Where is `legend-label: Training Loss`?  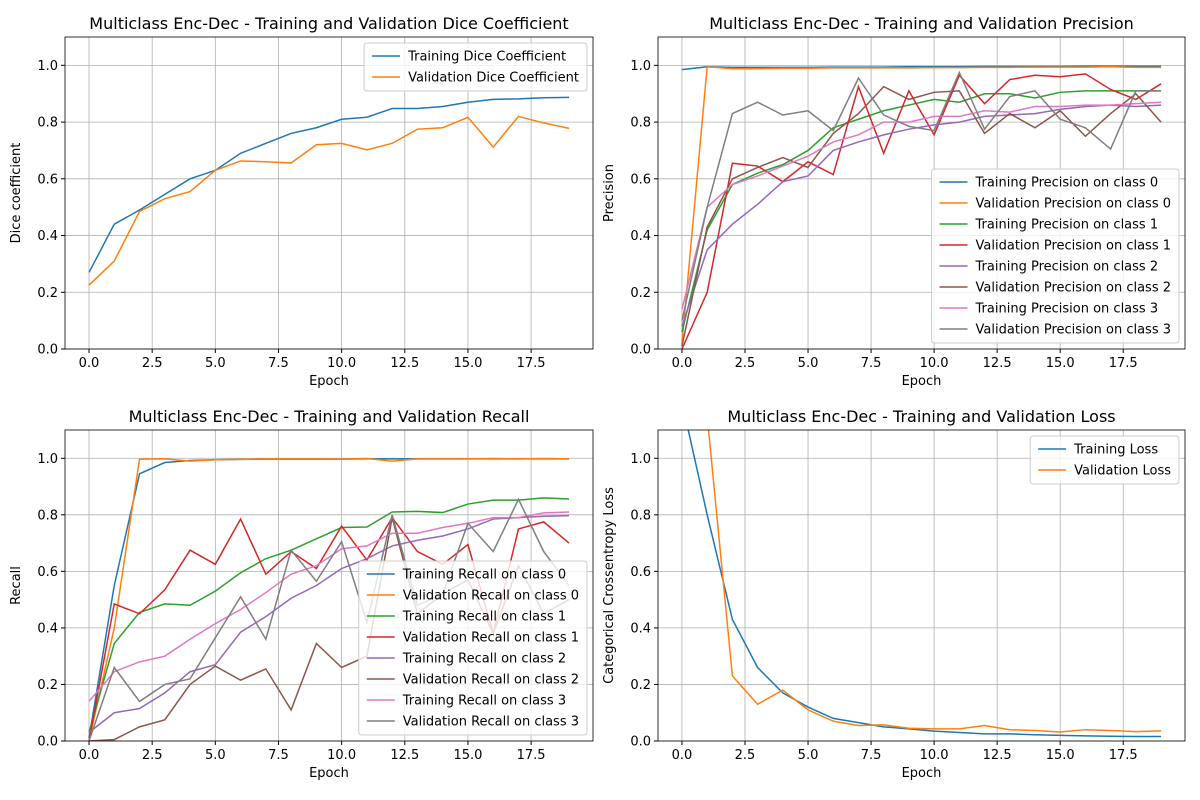
legend-label: Training Loss is located at coordinates (1115, 450).